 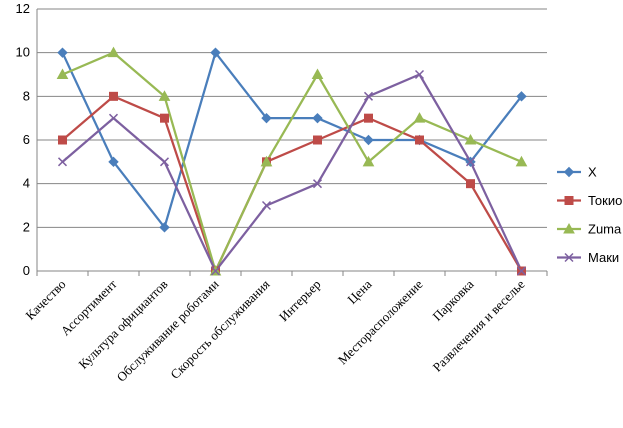 What do you see at coordinates (26, 95) in the screenshot?
I see `y-tick-label: 8` at bounding box center [26, 95].